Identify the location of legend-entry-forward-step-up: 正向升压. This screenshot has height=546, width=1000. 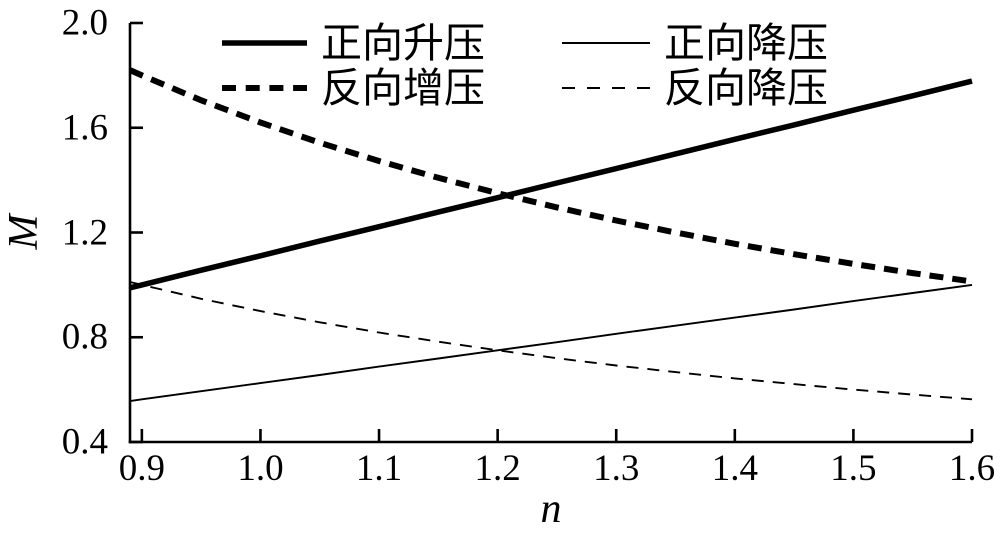
(353, 43).